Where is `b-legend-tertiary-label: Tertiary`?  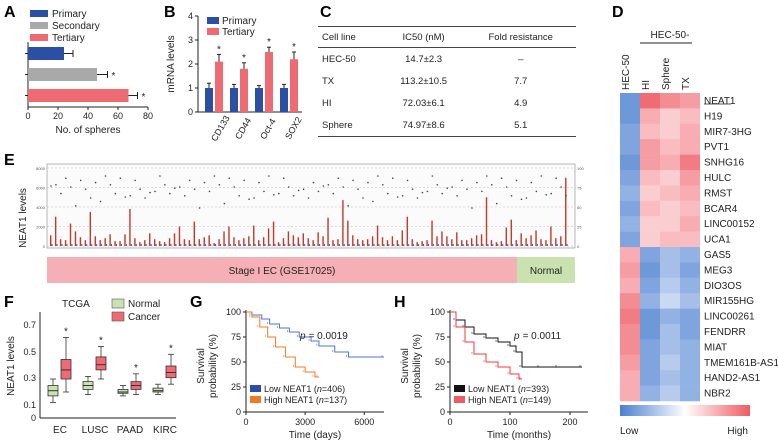 b-legend-tertiary-label: Tertiary is located at coordinates (238, 32).